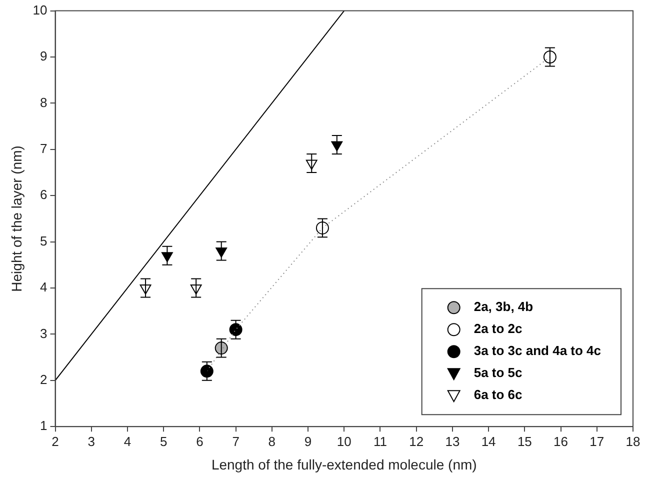 This screenshot has height=483, width=653. What do you see at coordinates (236, 441) in the screenshot?
I see `x-tick-label: 7` at bounding box center [236, 441].